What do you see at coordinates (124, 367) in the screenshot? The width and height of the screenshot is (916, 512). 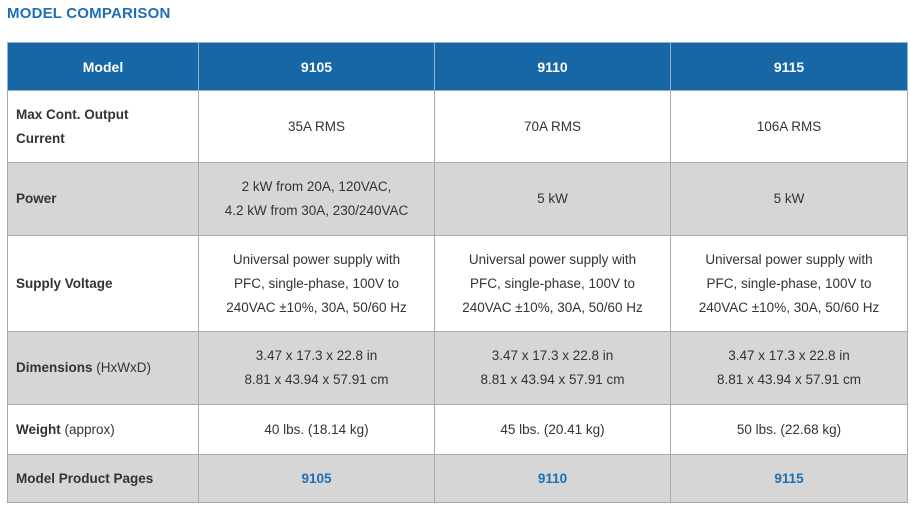 I see `row-label-note: (HxWxD)` at bounding box center [124, 367].